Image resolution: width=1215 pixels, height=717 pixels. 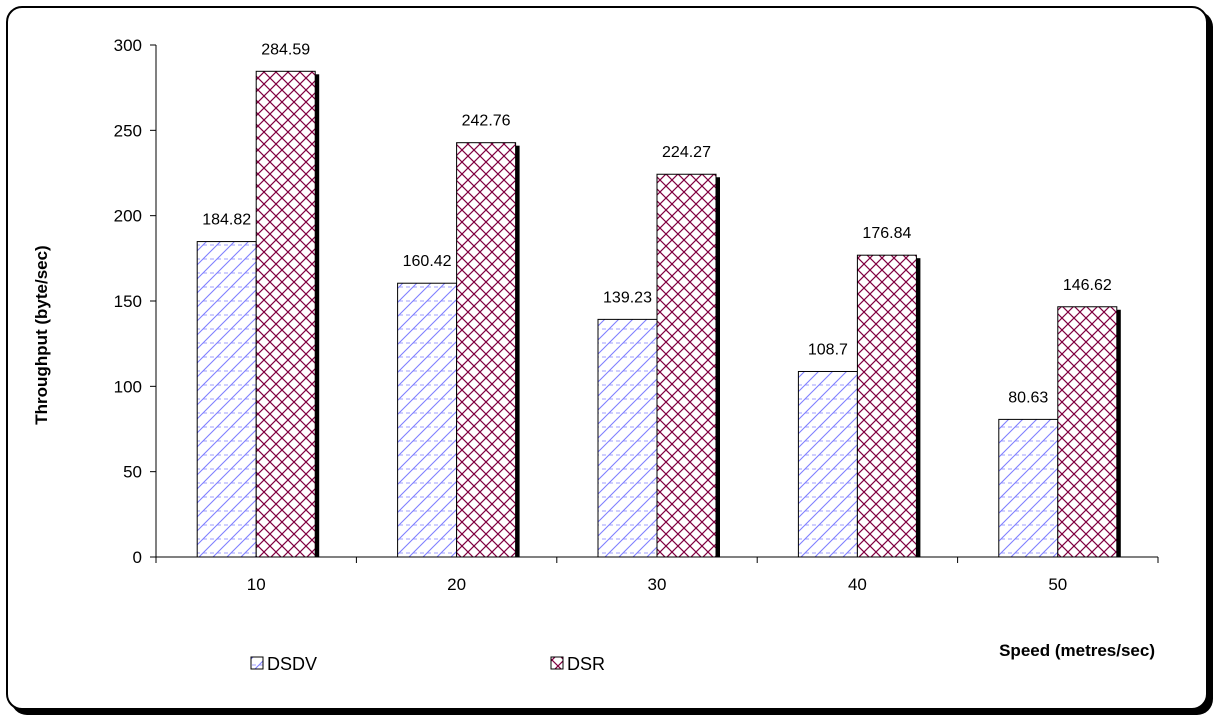 What do you see at coordinates (1087, 285) in the screenshot?
I see `data-label-dsr: 146.62` at bounding box center [1087, 285].